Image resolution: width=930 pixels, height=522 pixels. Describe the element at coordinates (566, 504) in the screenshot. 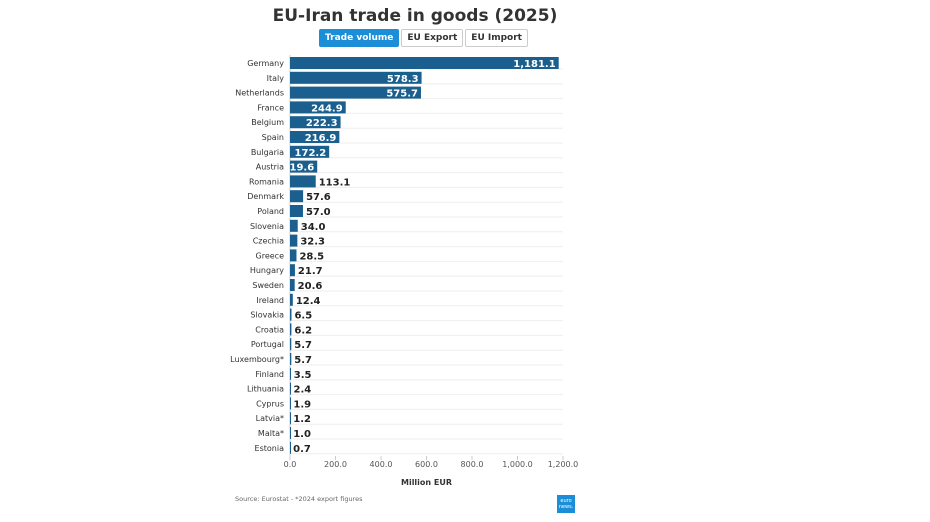

I see `euronews-logo: euro news.` at that location.